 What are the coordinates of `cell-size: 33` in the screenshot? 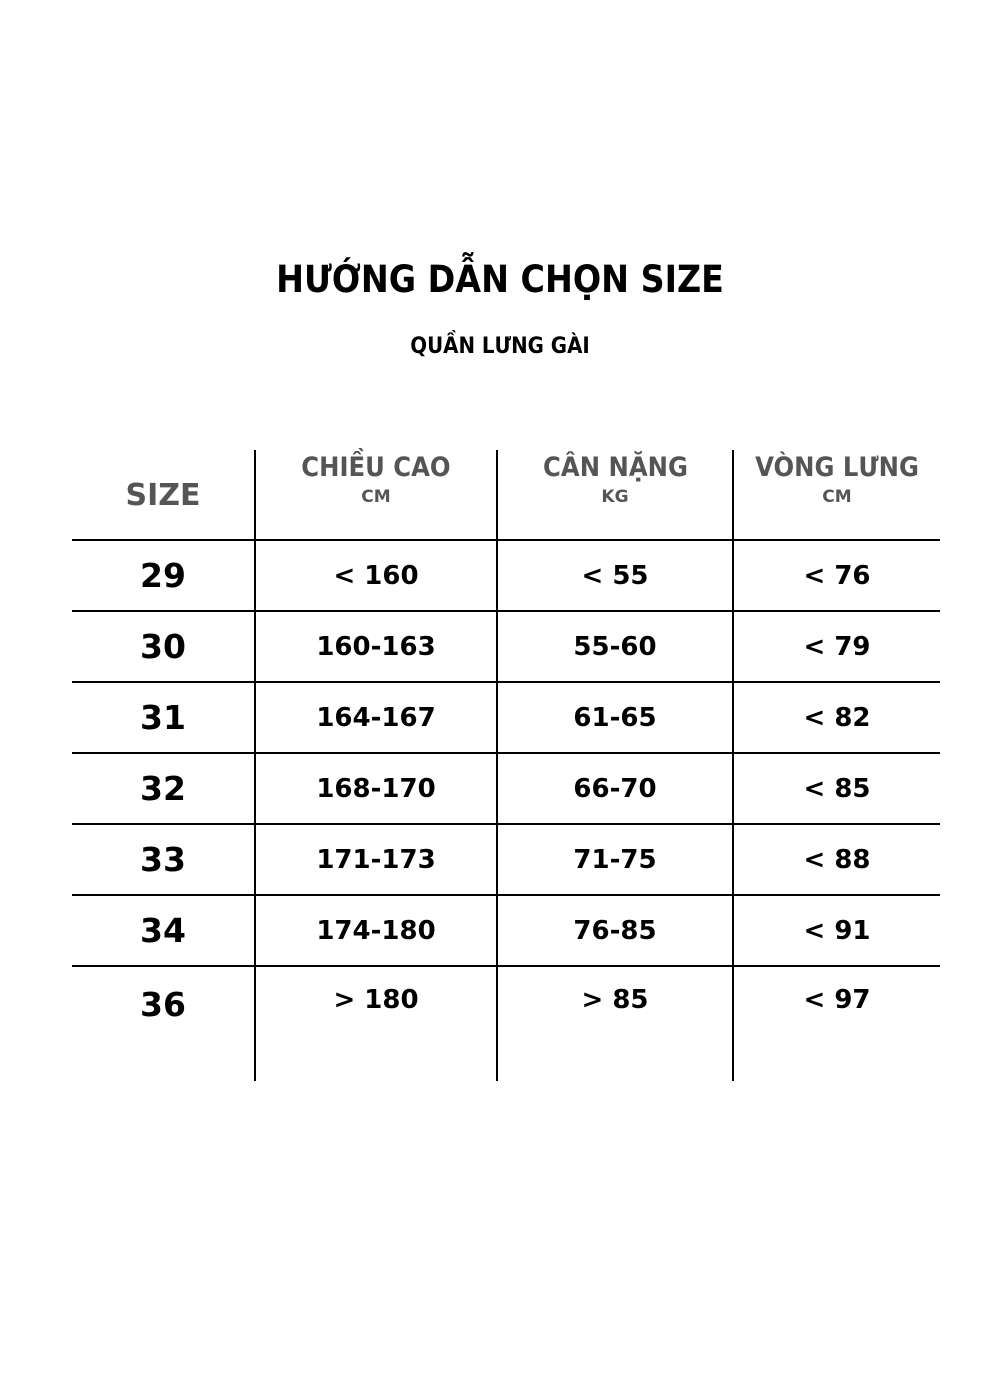 It's located at (163, 859).